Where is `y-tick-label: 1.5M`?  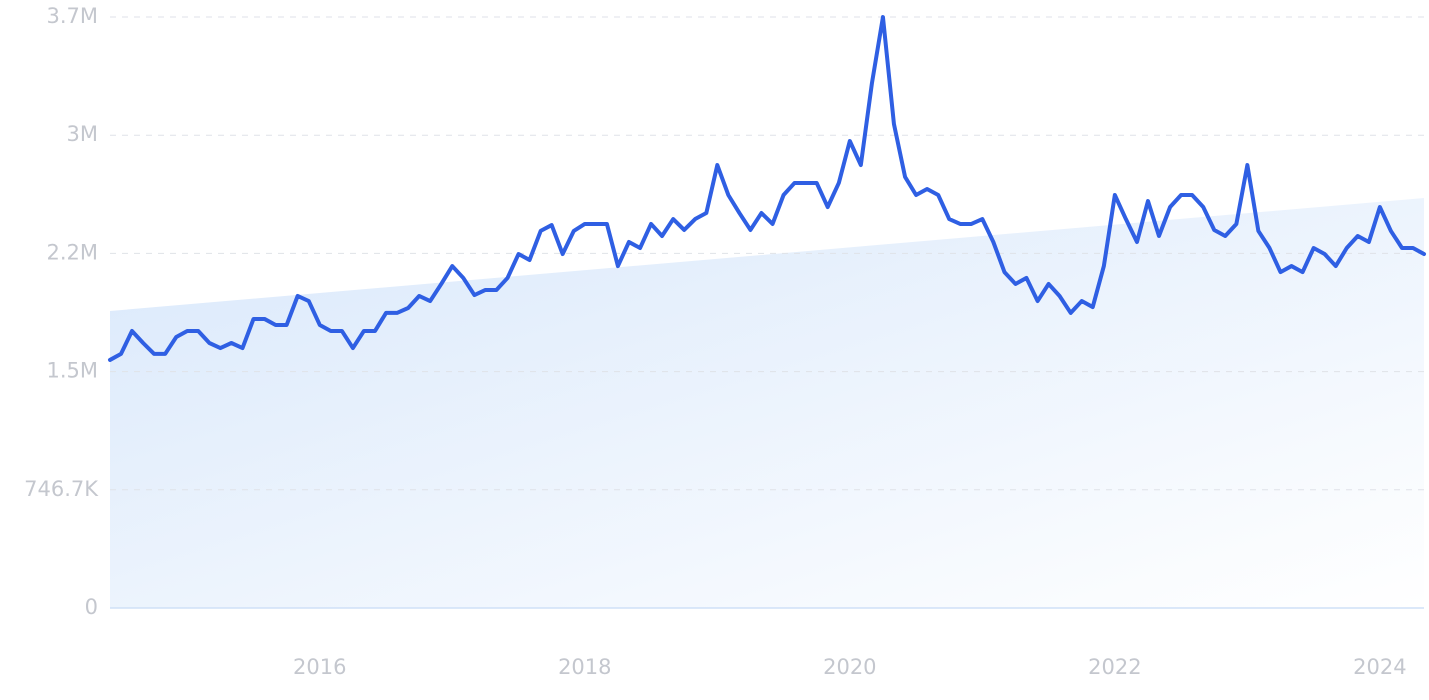
y-tick-label: 1.5M is located at coordinates (72, 371).